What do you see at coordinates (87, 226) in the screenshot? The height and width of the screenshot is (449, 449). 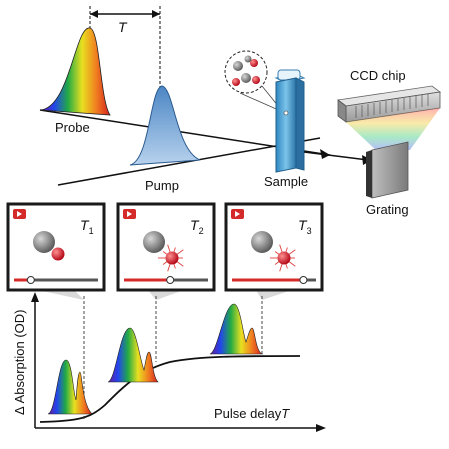 I see `frame-time-label: T1` at bounding box center [87, 226].